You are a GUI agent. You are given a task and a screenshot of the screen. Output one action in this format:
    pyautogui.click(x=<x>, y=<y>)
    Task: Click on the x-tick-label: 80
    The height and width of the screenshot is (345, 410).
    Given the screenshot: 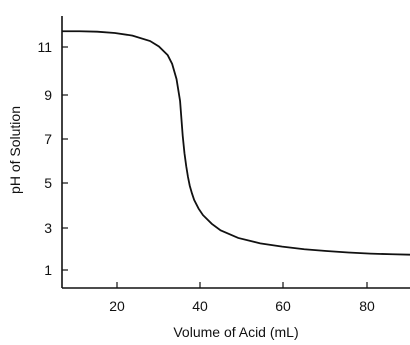 What is the action you would take?
    pyautogui.click(x=367, y=306)
    